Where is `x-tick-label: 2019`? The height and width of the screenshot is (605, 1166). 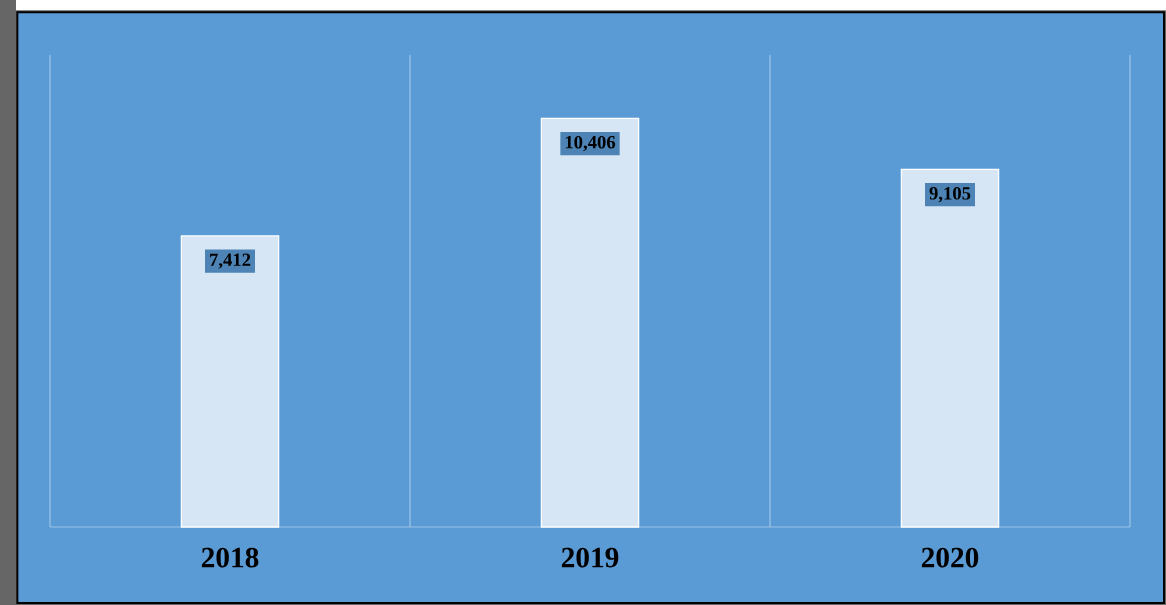
x-tick-label: 2019 is located at coordinates (590, 557).